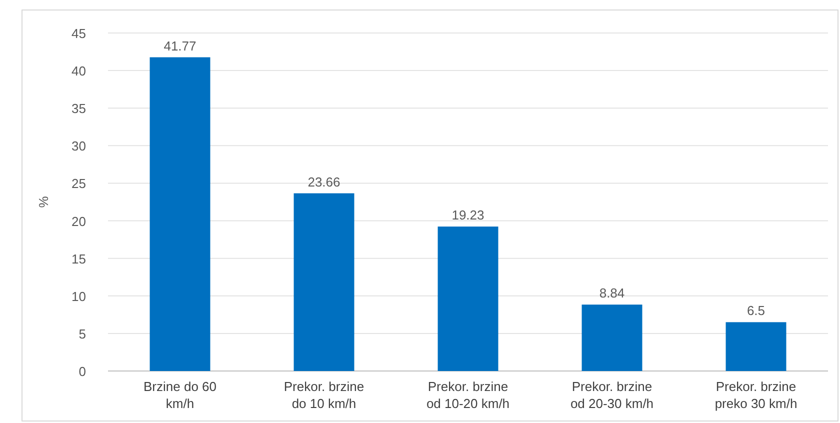  I want to click on y-tick-label: 30, so click(79, 146).